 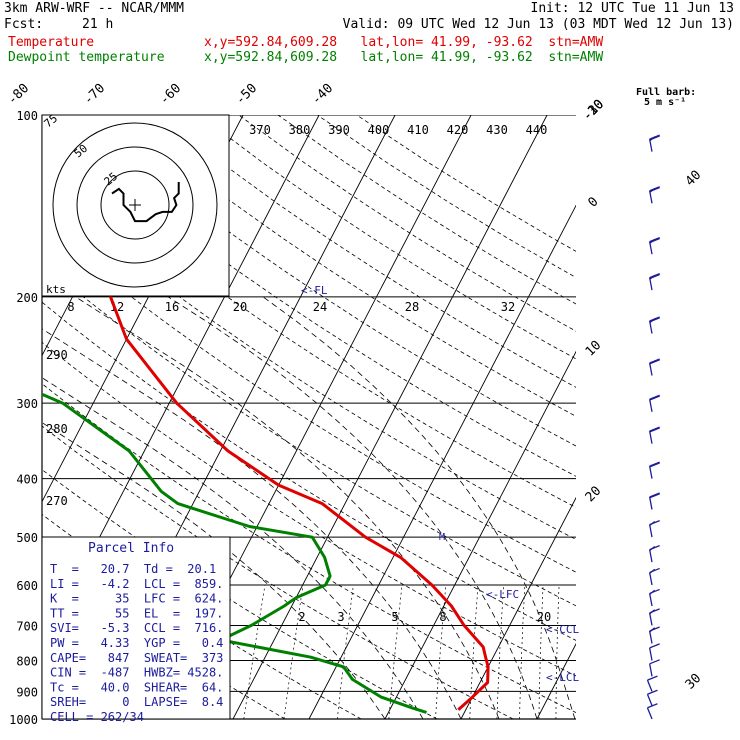 I want to click on wind-marker: M, so click(x=442, y=537).